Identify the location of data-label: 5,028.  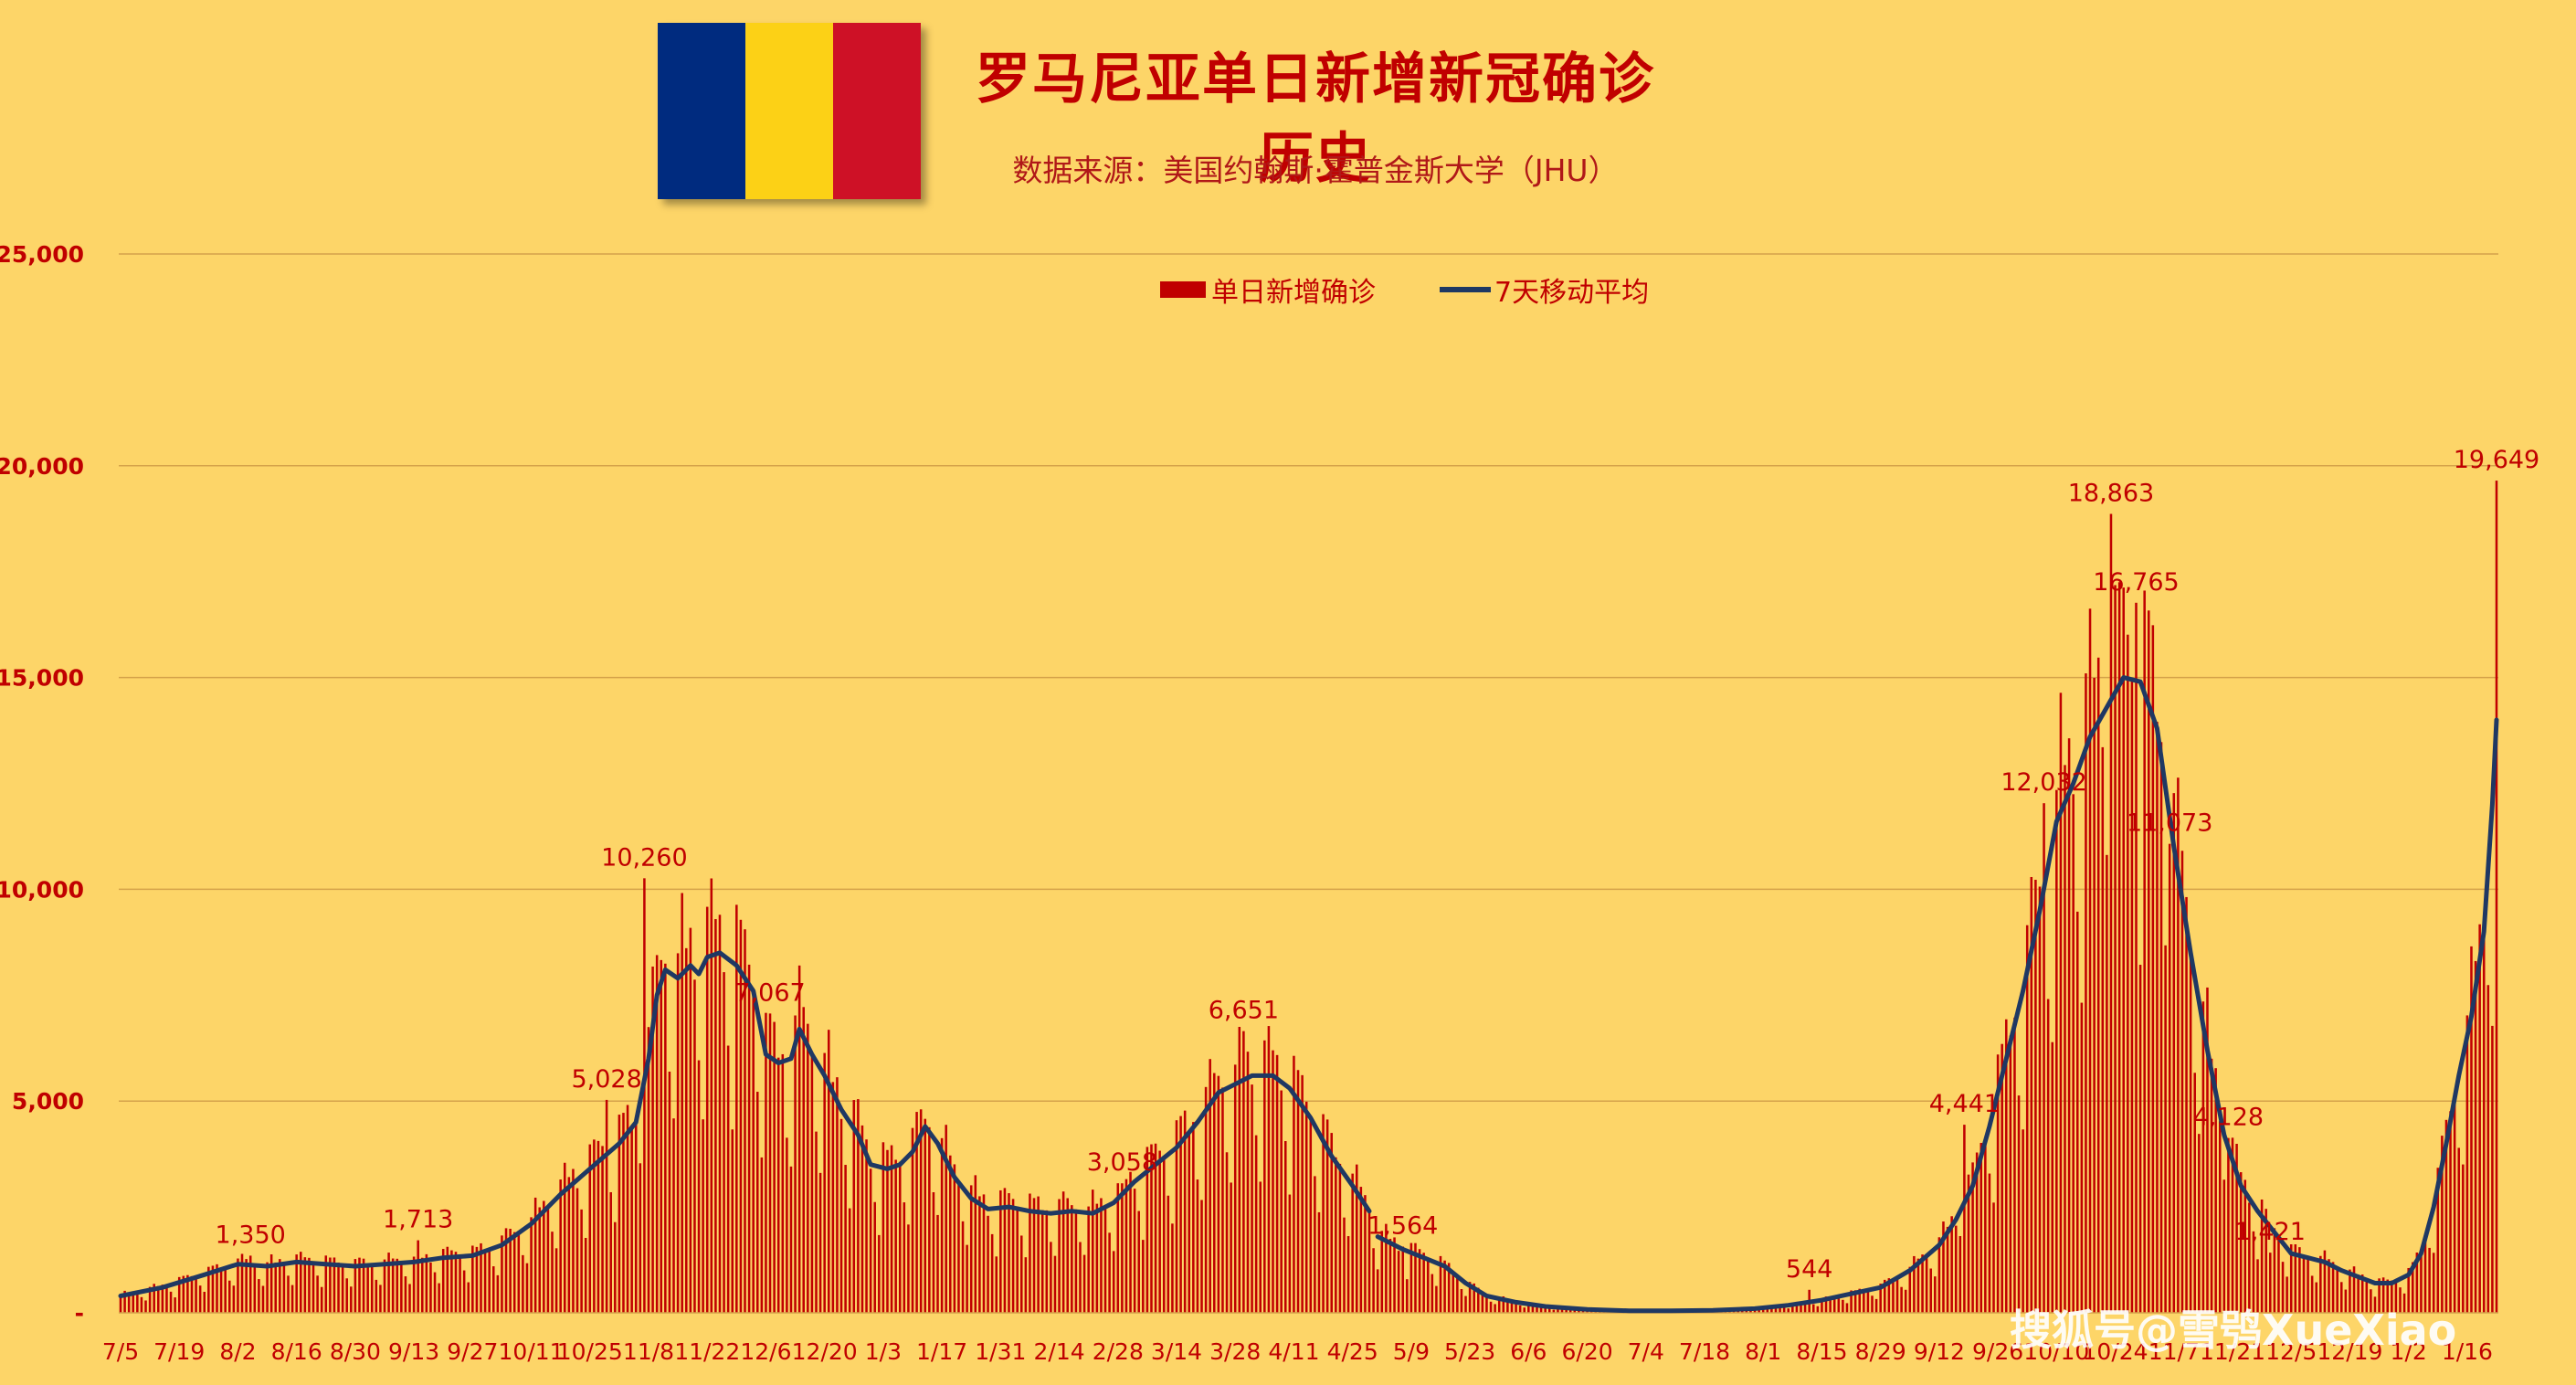
(606, 1079).